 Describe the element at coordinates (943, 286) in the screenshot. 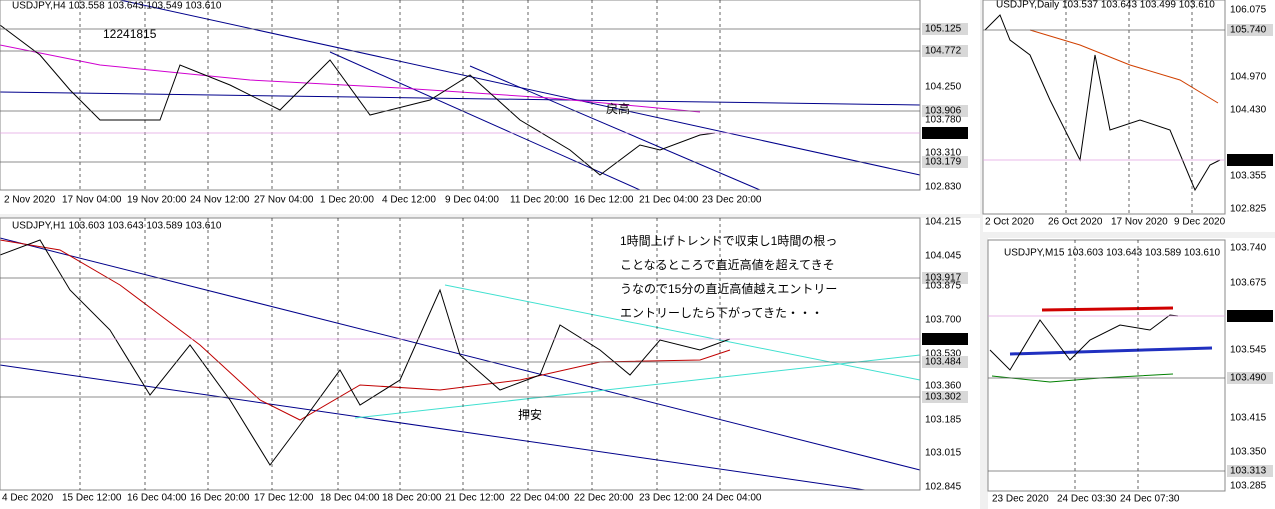

I see `price-label: 103.875` at that location.